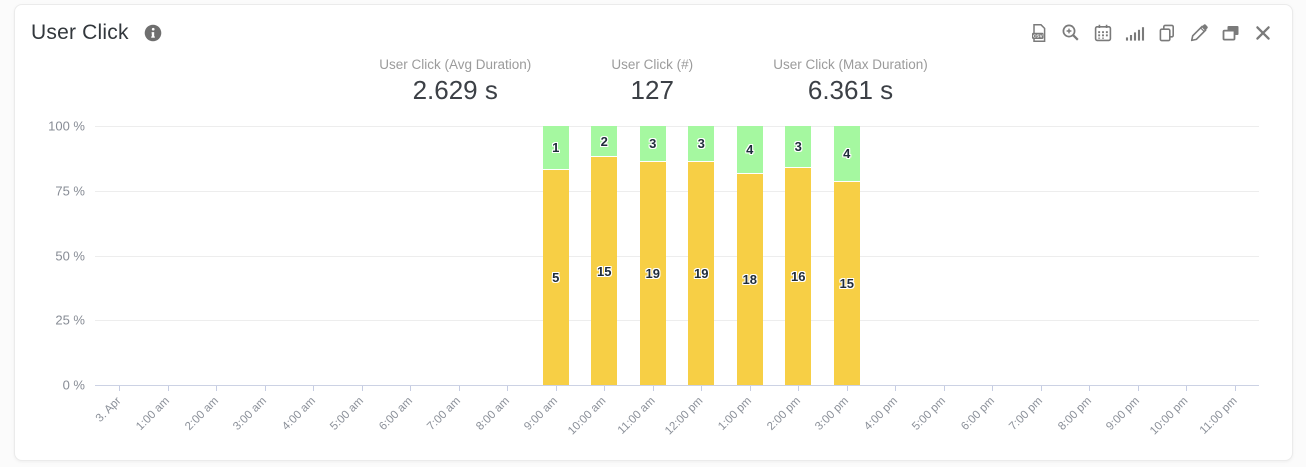 Image resolution: width=1306 pixels, height=467 pixels. I want to click on windows-icon, so click(1231, 33).